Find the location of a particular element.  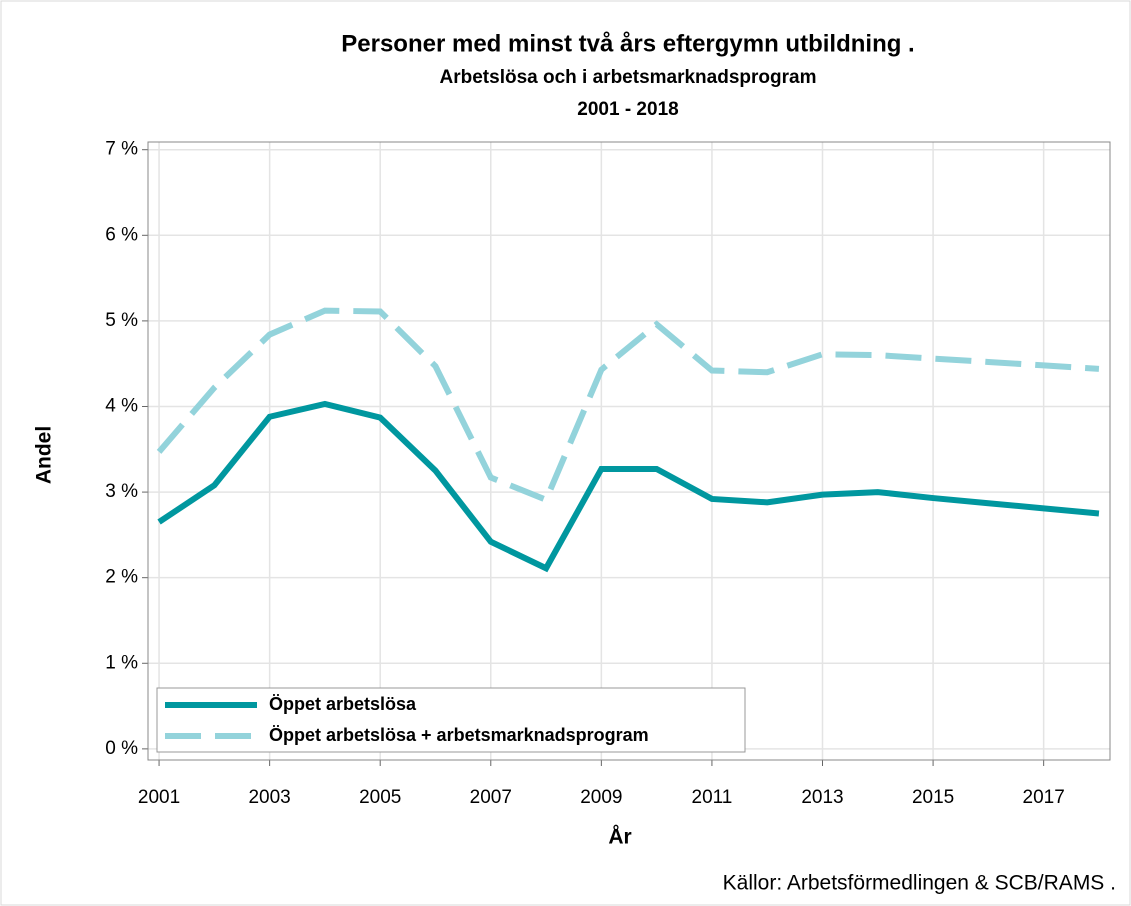

chart-subtitle: 2001 - 2018 is located at coordinates (627, 109).